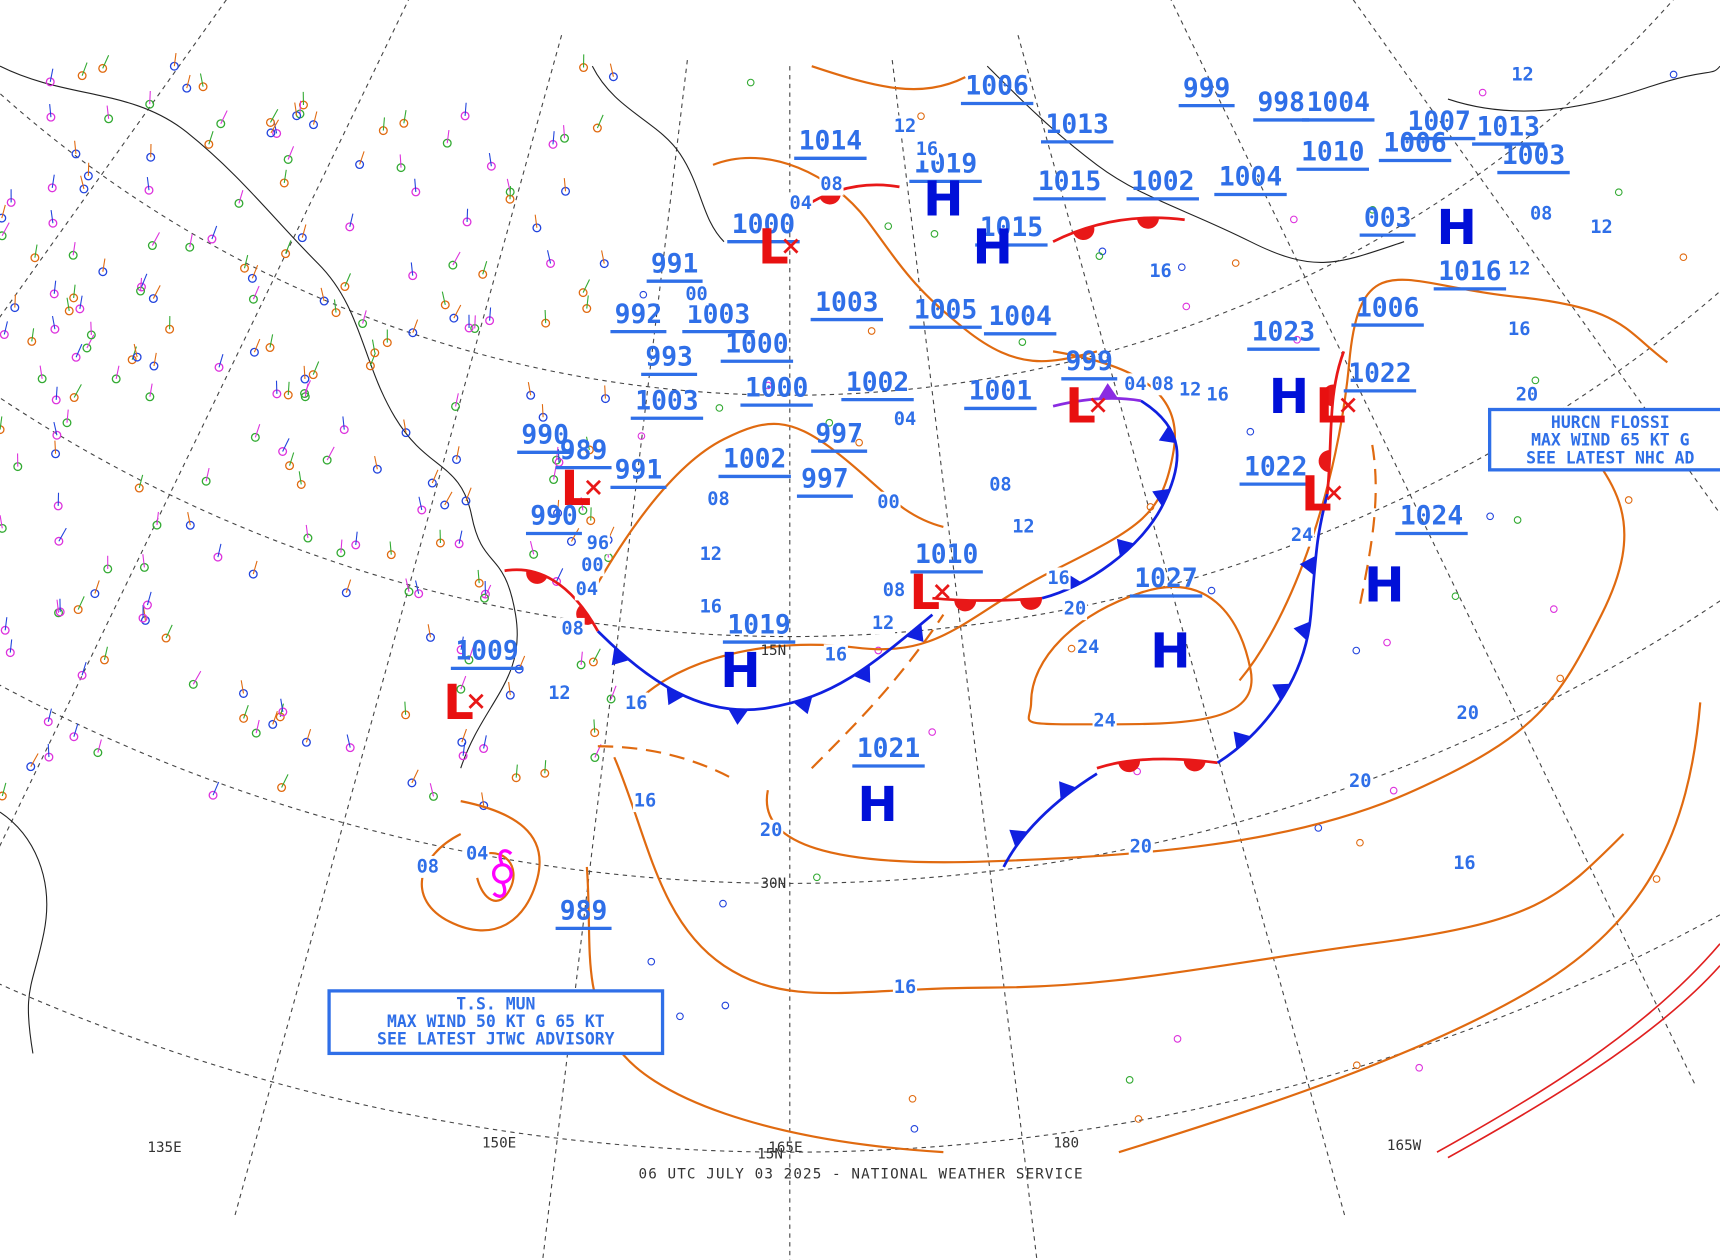  Describe the element at coordinates (1283, 332) in the screenshot. I see `high-pressure: 1023` at that location.